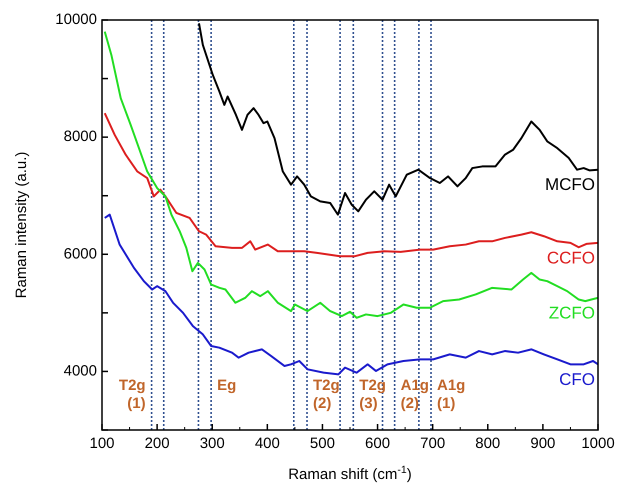  What do you see at coordinates (76, 19) in the screenshot?
I see `y-tick-label: 10000` at bounding box center [76, 19].